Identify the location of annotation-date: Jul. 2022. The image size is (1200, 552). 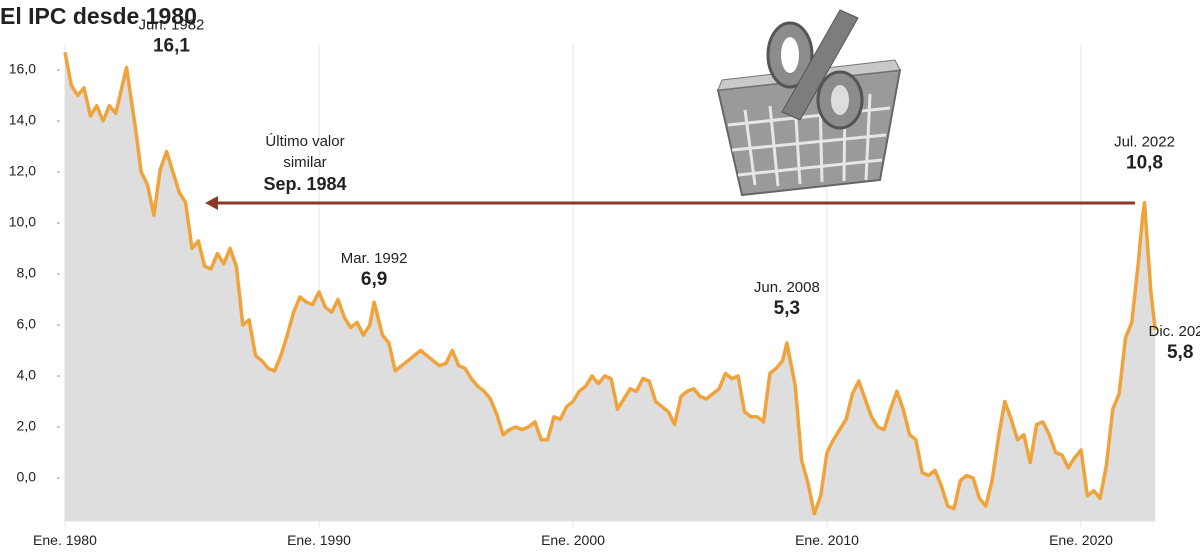
(1144, 142).